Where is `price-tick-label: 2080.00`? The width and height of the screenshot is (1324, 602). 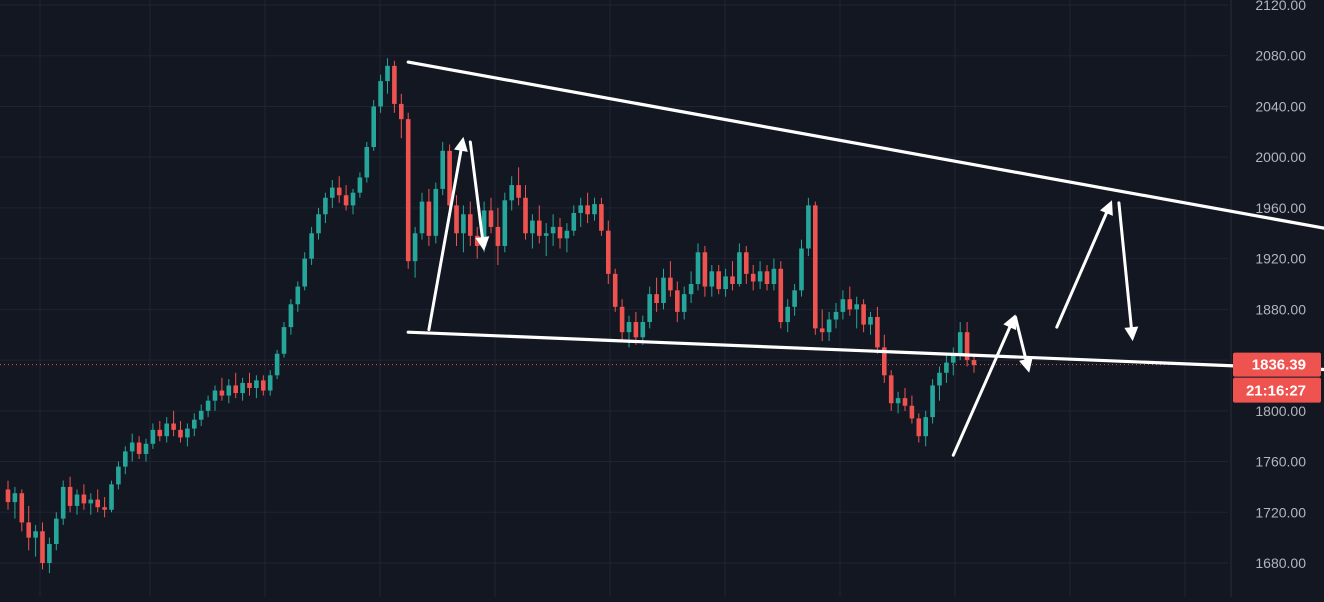
price-tick-label: 2080.00 is located at coordinates (1280, 56).